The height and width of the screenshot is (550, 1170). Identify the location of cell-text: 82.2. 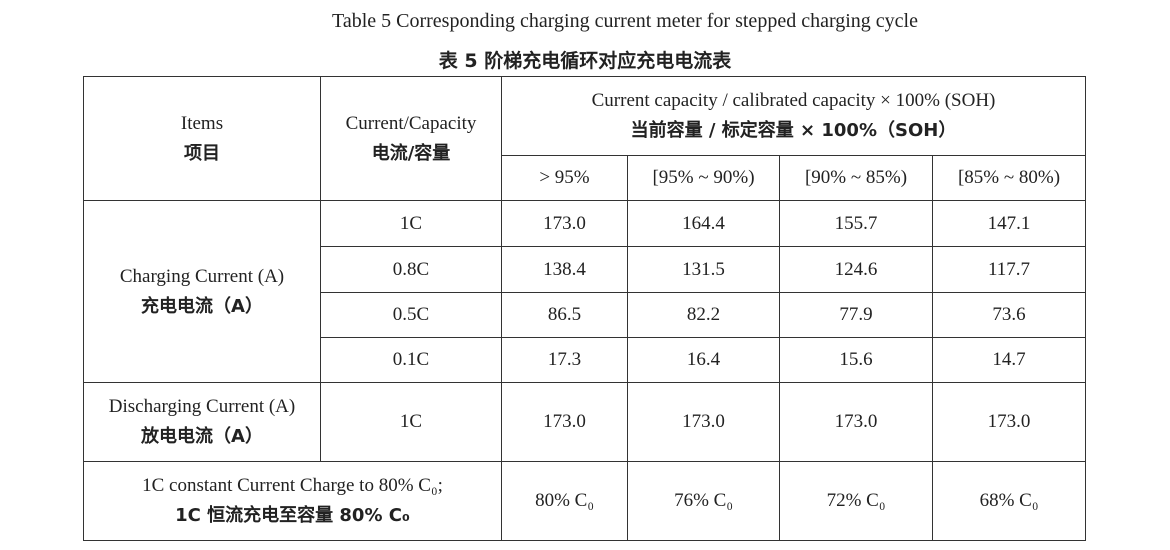
(703, 314).